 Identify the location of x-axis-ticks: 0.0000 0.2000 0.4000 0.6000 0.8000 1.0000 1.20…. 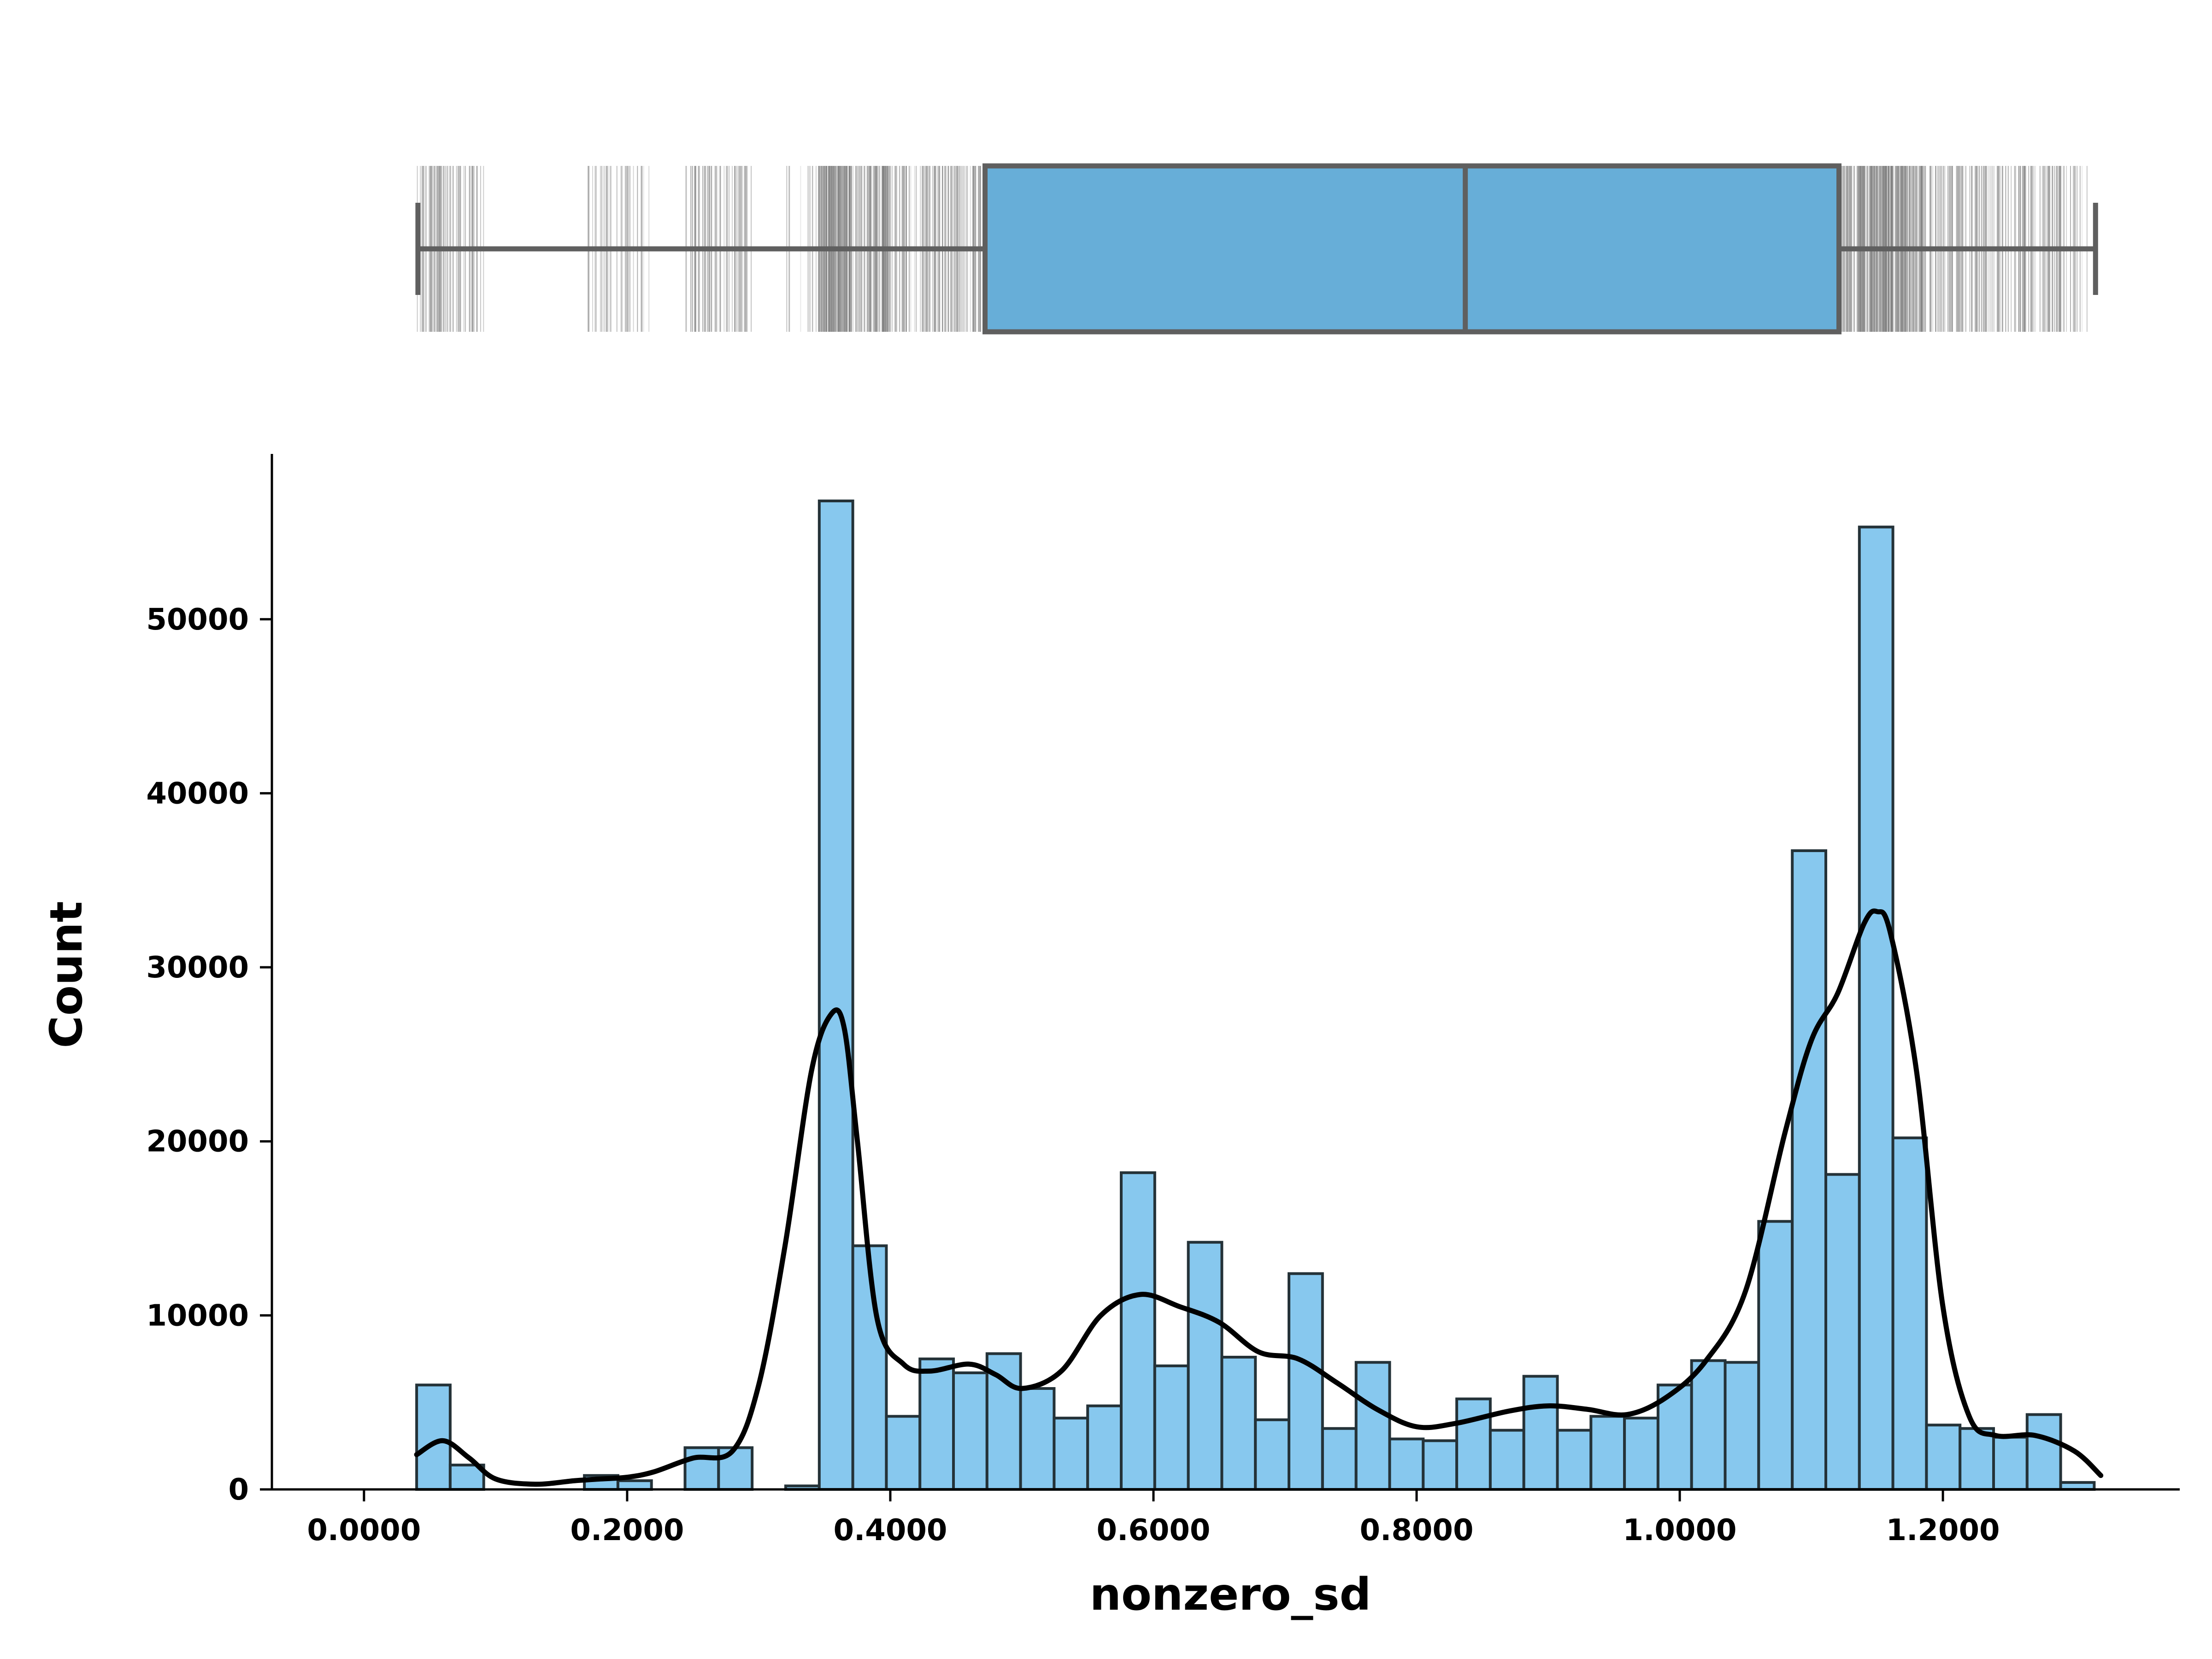
(1153, 1518).